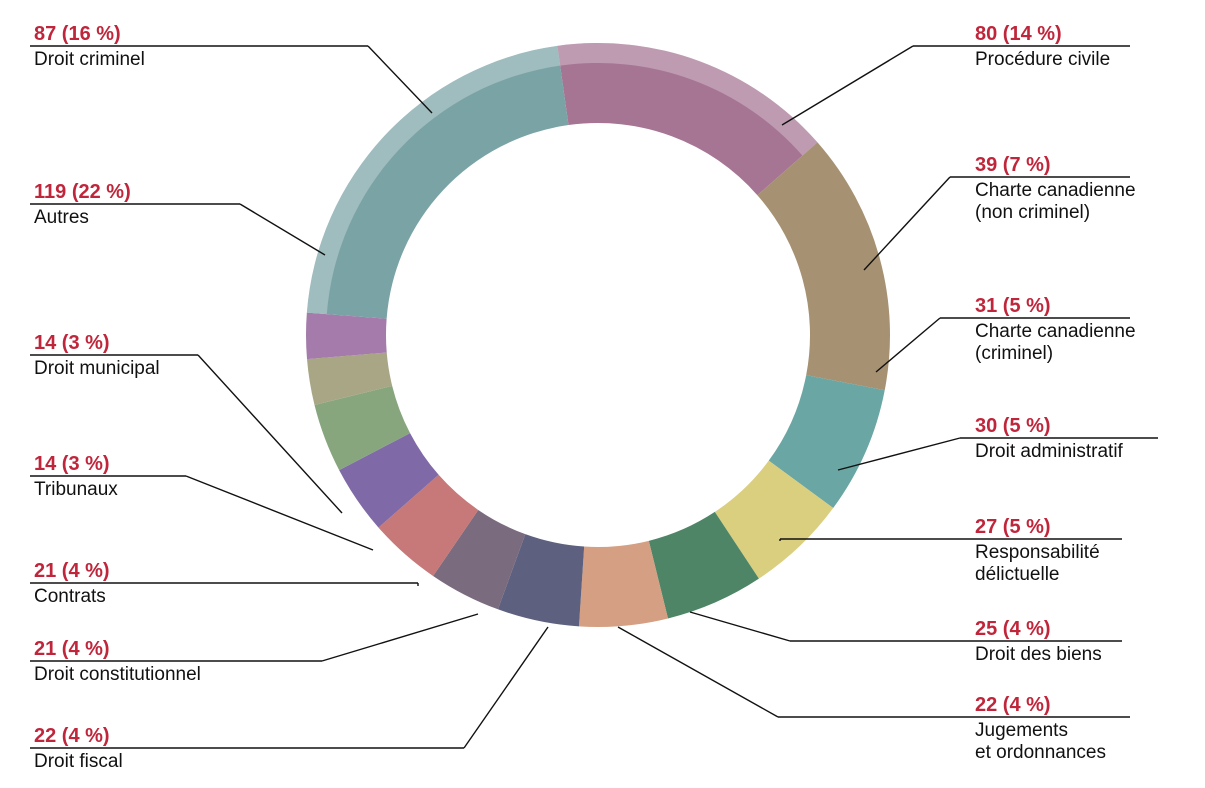 This screenshot has height=788, width=1205. What do you see at coordinates (77, 34) in the screenshot?
I see `value-label-droit-criminel: 87 (16 %)` at bounding box center [77, 34].